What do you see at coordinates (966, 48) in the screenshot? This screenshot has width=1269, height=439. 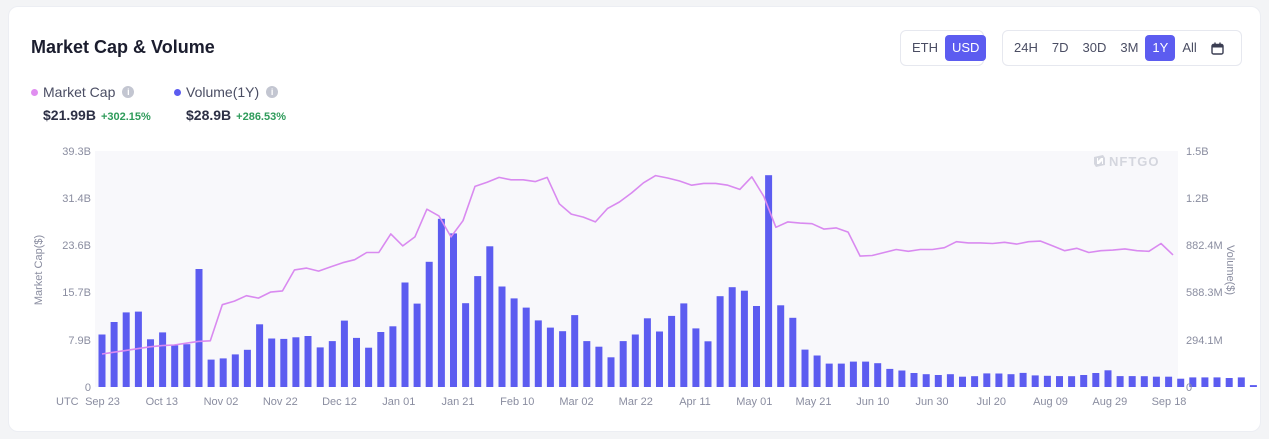 I see `currency-usd-button: USD` at bounding box center [966, 48].